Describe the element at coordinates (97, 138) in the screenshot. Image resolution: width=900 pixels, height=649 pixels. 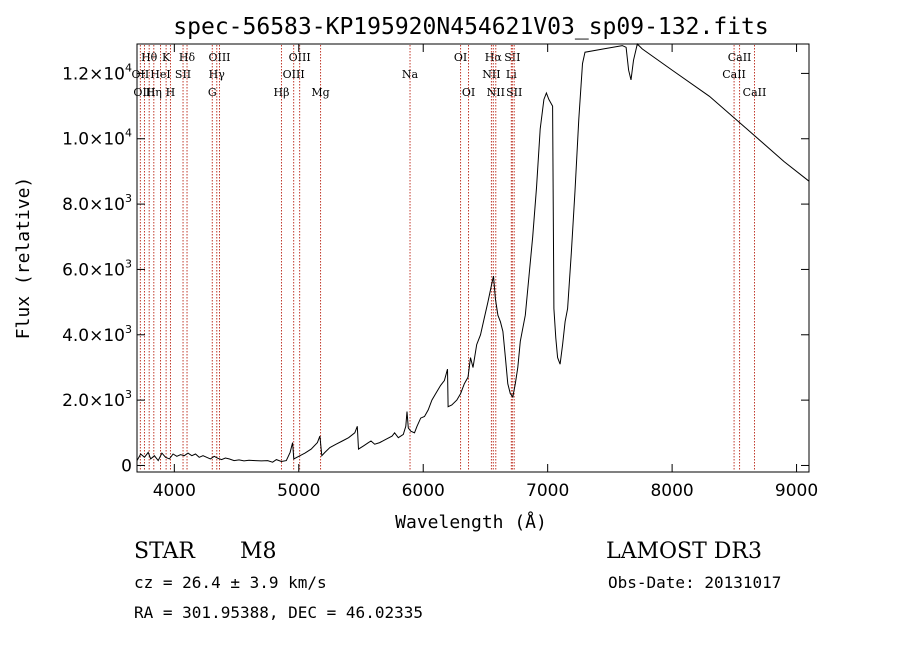
I see `y-tick-label: 1.0×10⁴` at that location.